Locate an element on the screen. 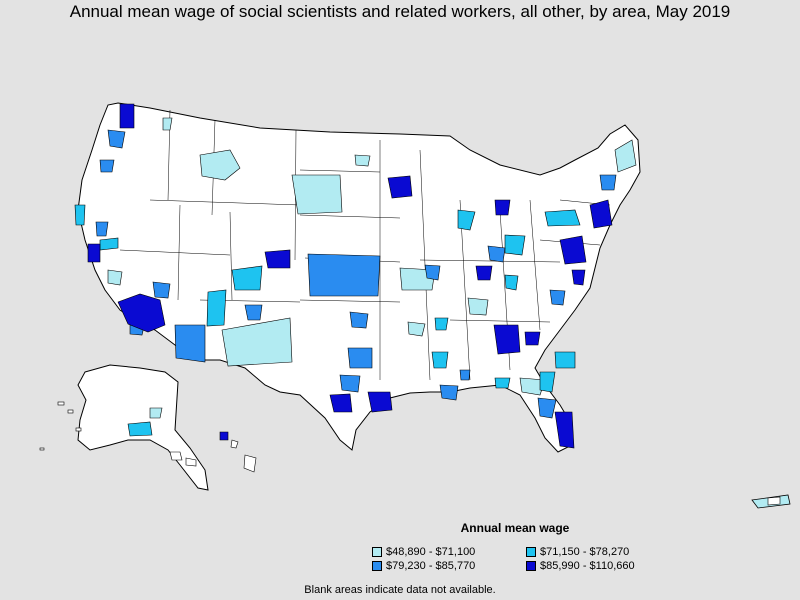 Image resolution: width=800 pixels, height=600 pixels. legend-item-tier-2: $71,150 - $78,270 is located at coordinates (577, 552).